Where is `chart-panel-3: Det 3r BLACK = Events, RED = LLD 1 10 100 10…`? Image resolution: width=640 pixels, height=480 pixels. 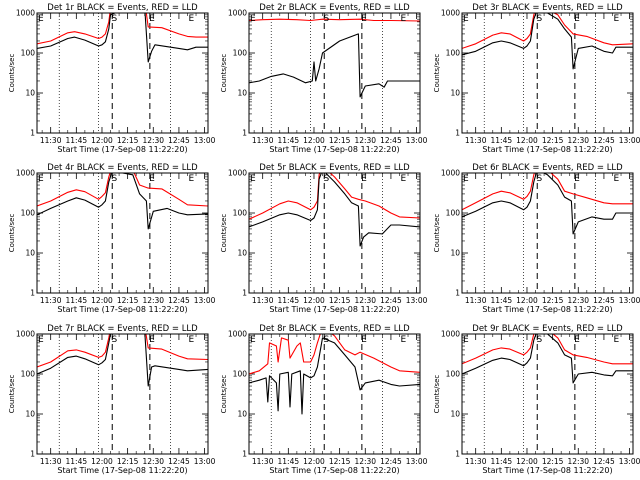
chart-panel-3: Det 3r BLACK = Events, RED = LLD 1 10 100 10… is located at coordinates (536, 78).